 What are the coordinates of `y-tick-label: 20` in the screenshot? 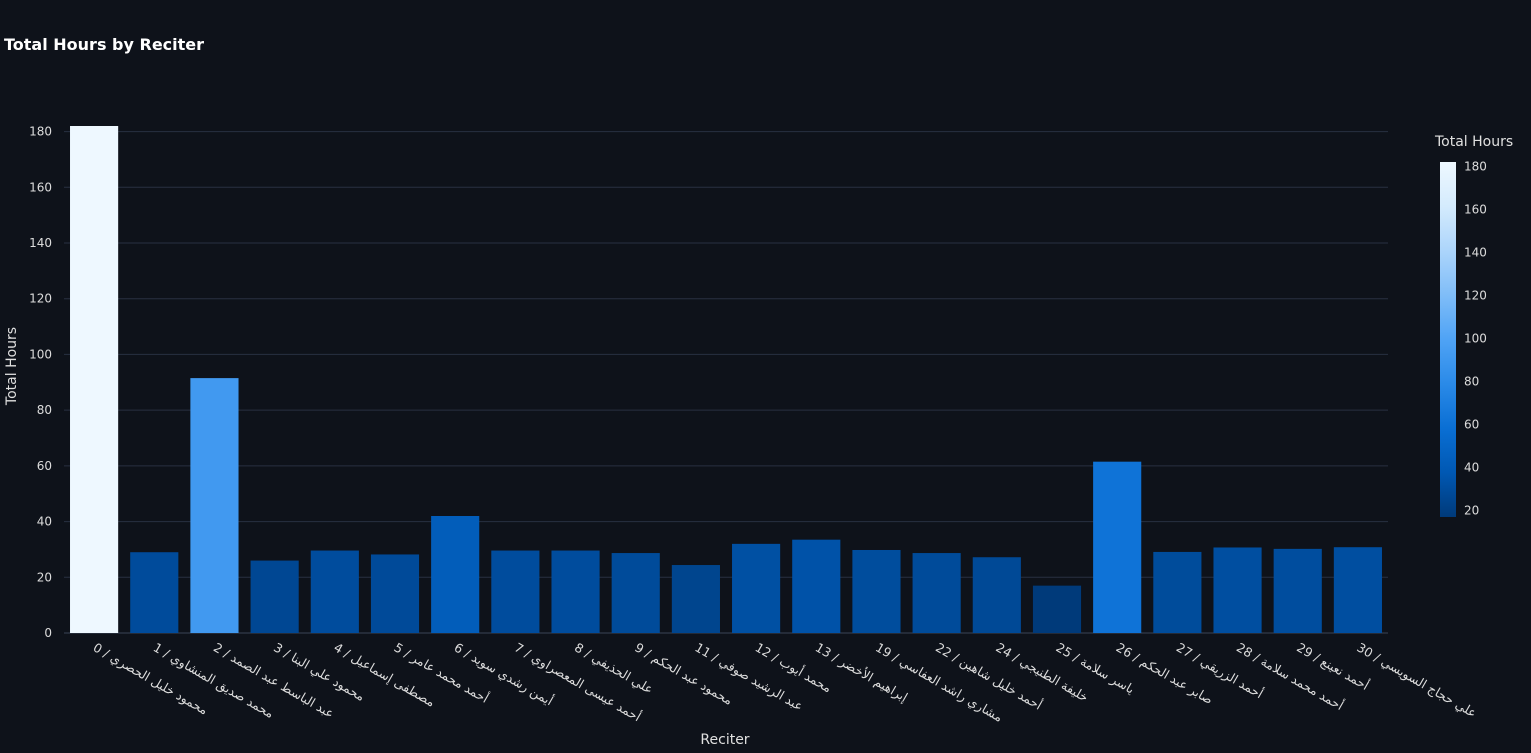 It's located at (44, 577).